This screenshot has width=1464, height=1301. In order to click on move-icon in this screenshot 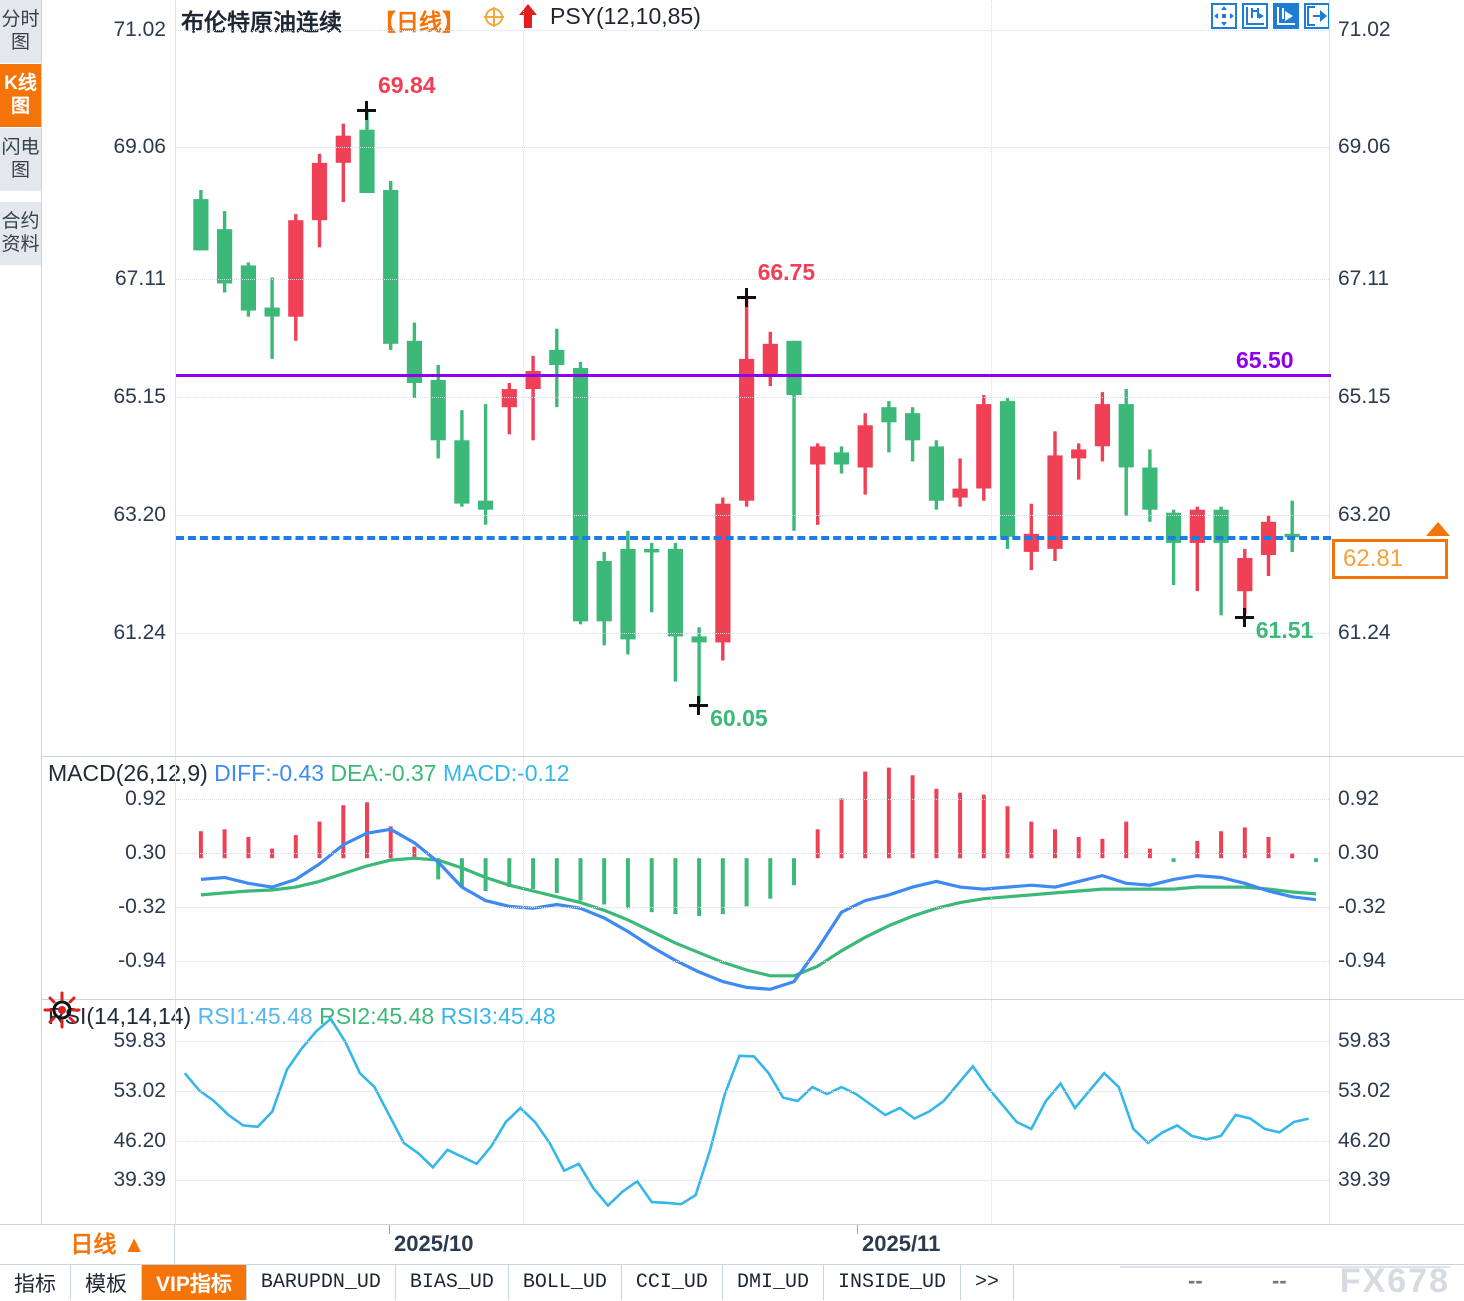, I will do `click(1224, 16)`.